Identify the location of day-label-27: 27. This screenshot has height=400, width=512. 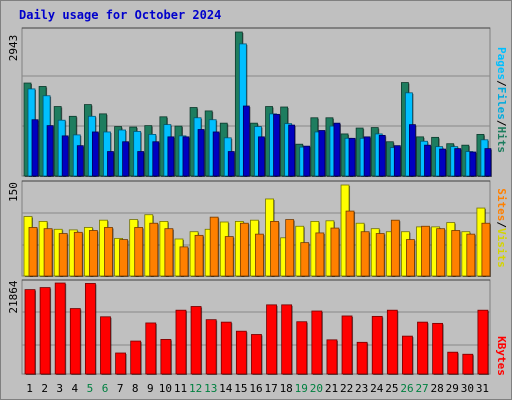
(421, 388).